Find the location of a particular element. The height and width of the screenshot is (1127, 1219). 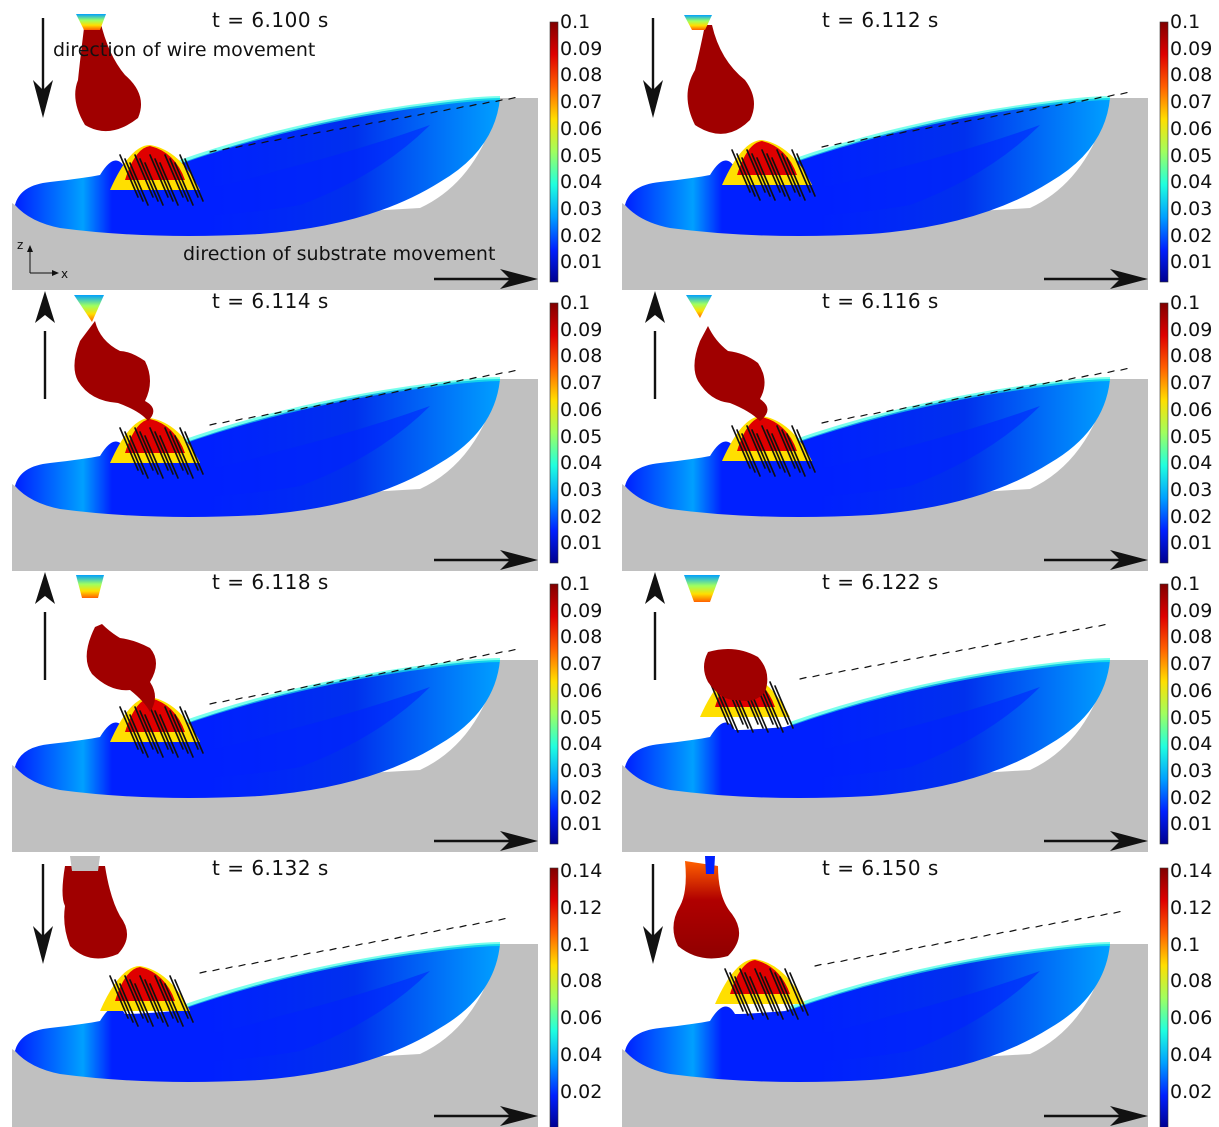

panel-7: t = 6.132 s 0.14 0.12 0.1 0.08 0.06 0.04 0.02 is located at coordinates (304, 986).